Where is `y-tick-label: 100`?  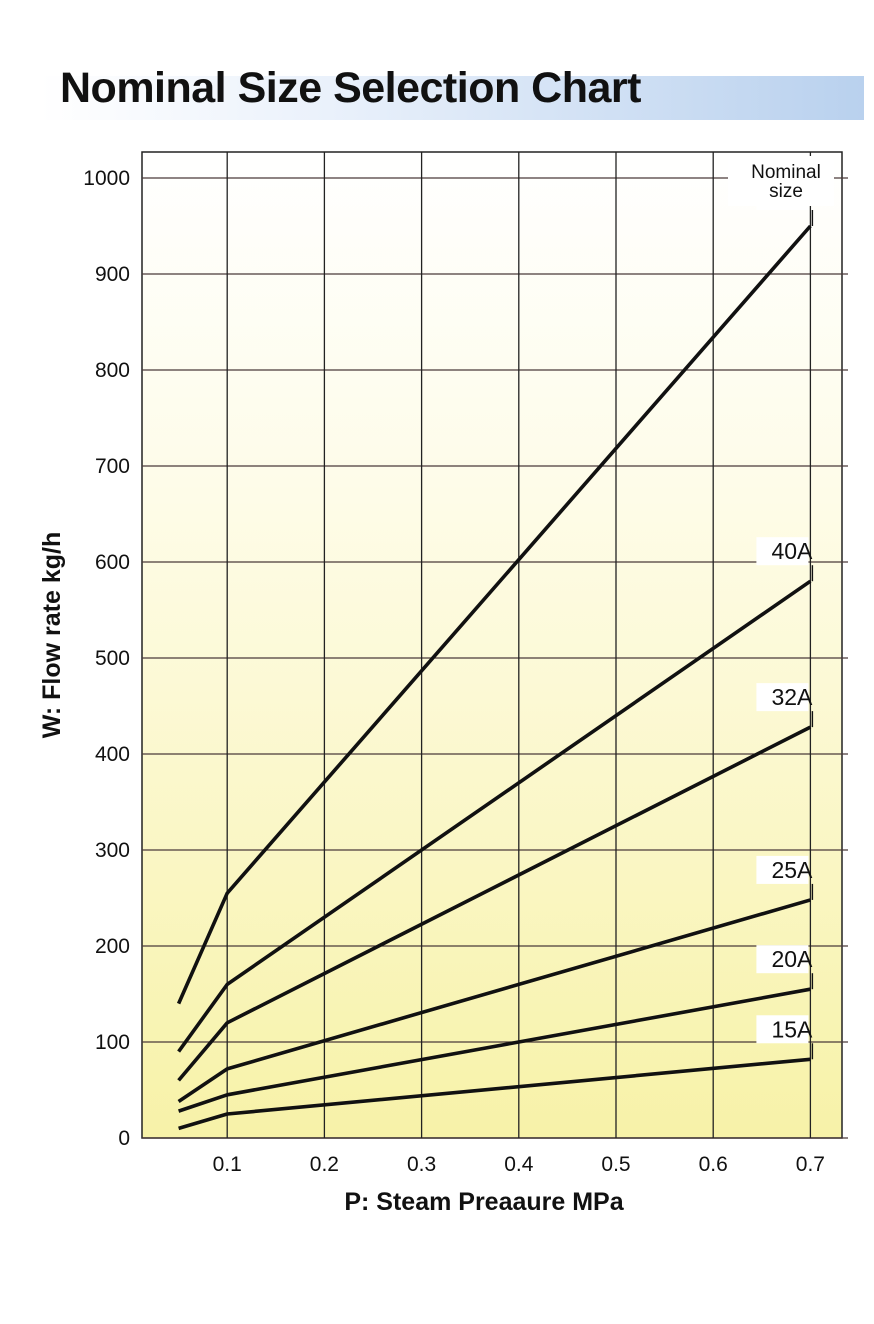
y-tick-label: 100 is located at coordinates (112, 1042).